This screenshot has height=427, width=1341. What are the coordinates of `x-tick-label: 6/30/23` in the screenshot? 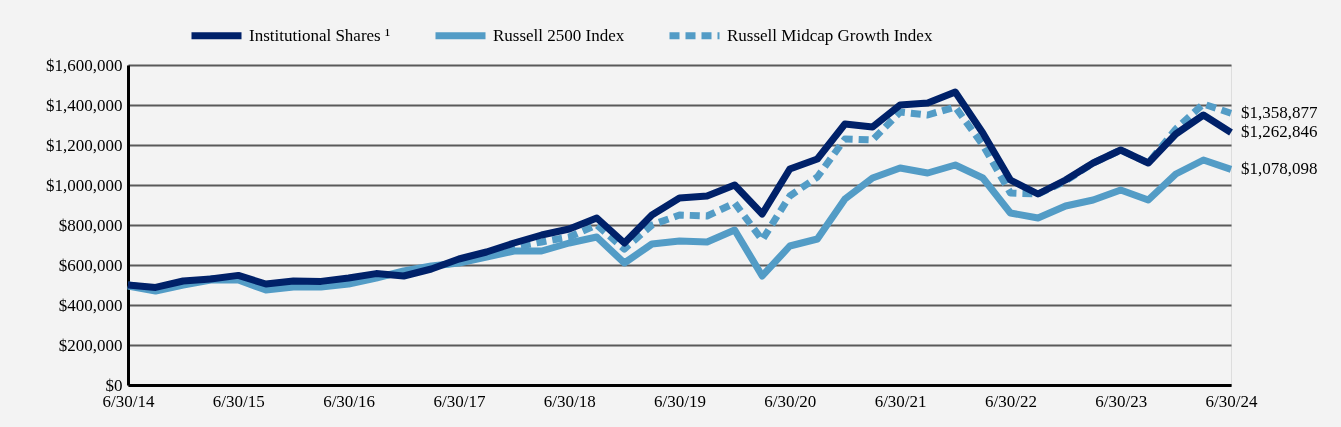 It's located at (1121, 401).